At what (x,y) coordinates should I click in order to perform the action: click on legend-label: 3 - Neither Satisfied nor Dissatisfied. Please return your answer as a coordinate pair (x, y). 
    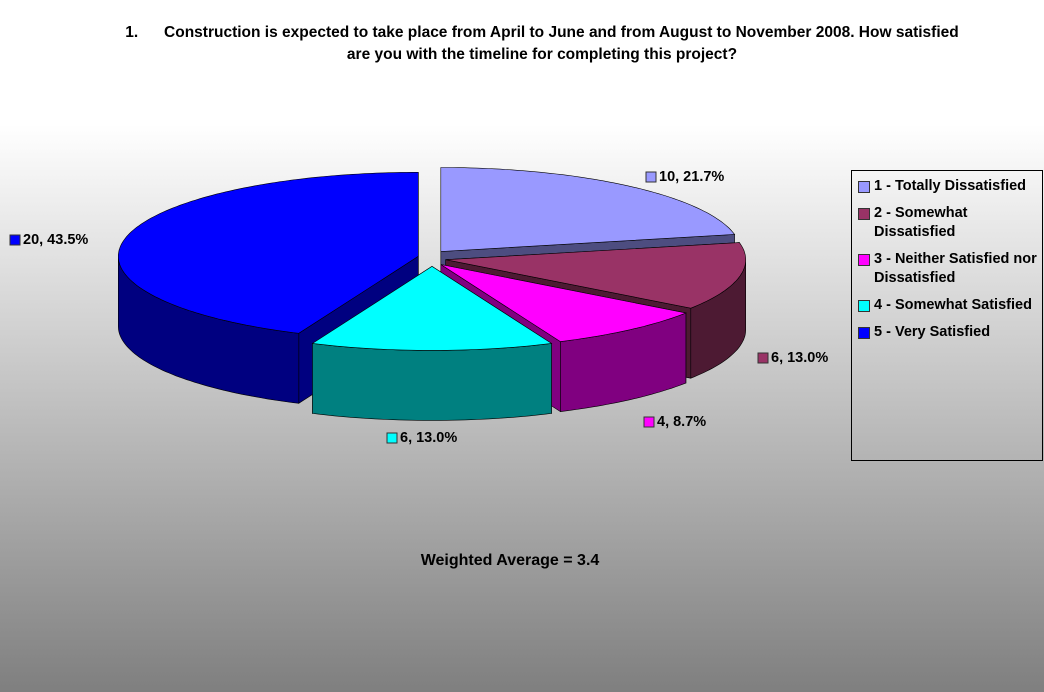
    Looking at the image, I should click on (955, 268).